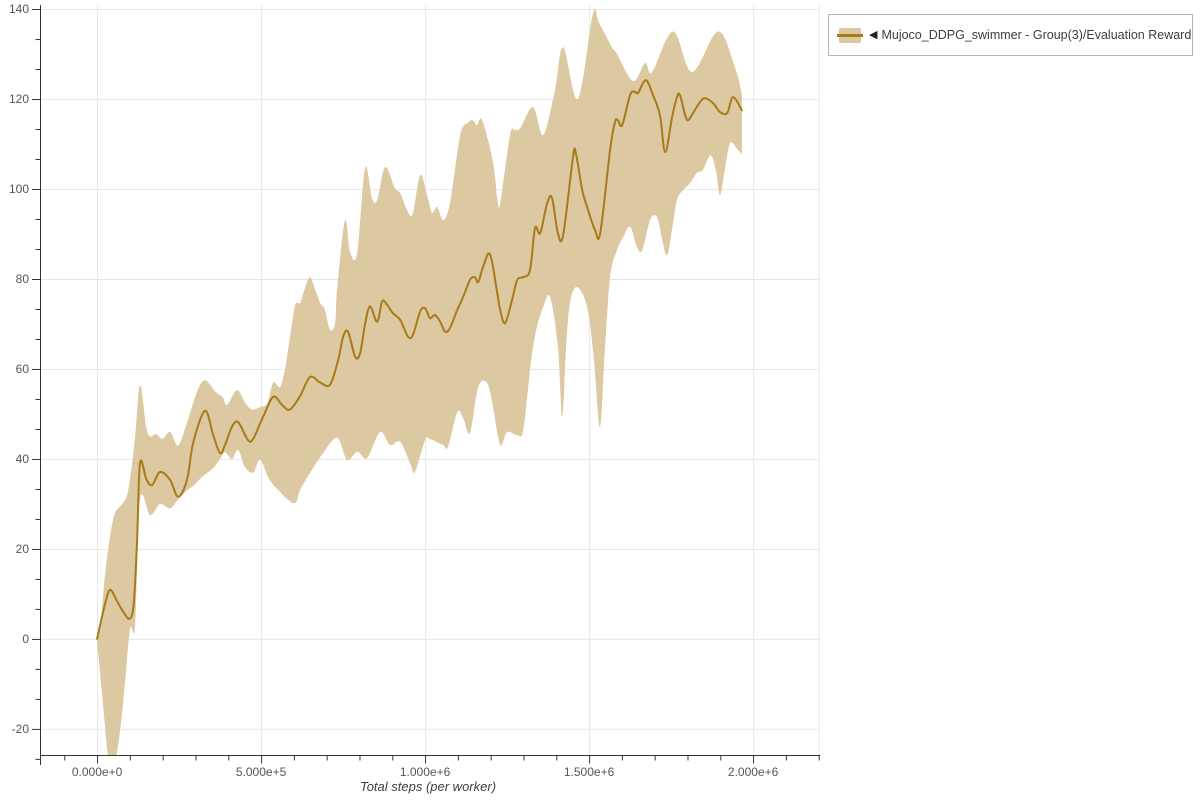 This screenshot has width=1200, height=800. Describe the element at coordinates (97, 772) in the screenshot. I see `svg-text: 0.000e+0` at that location.